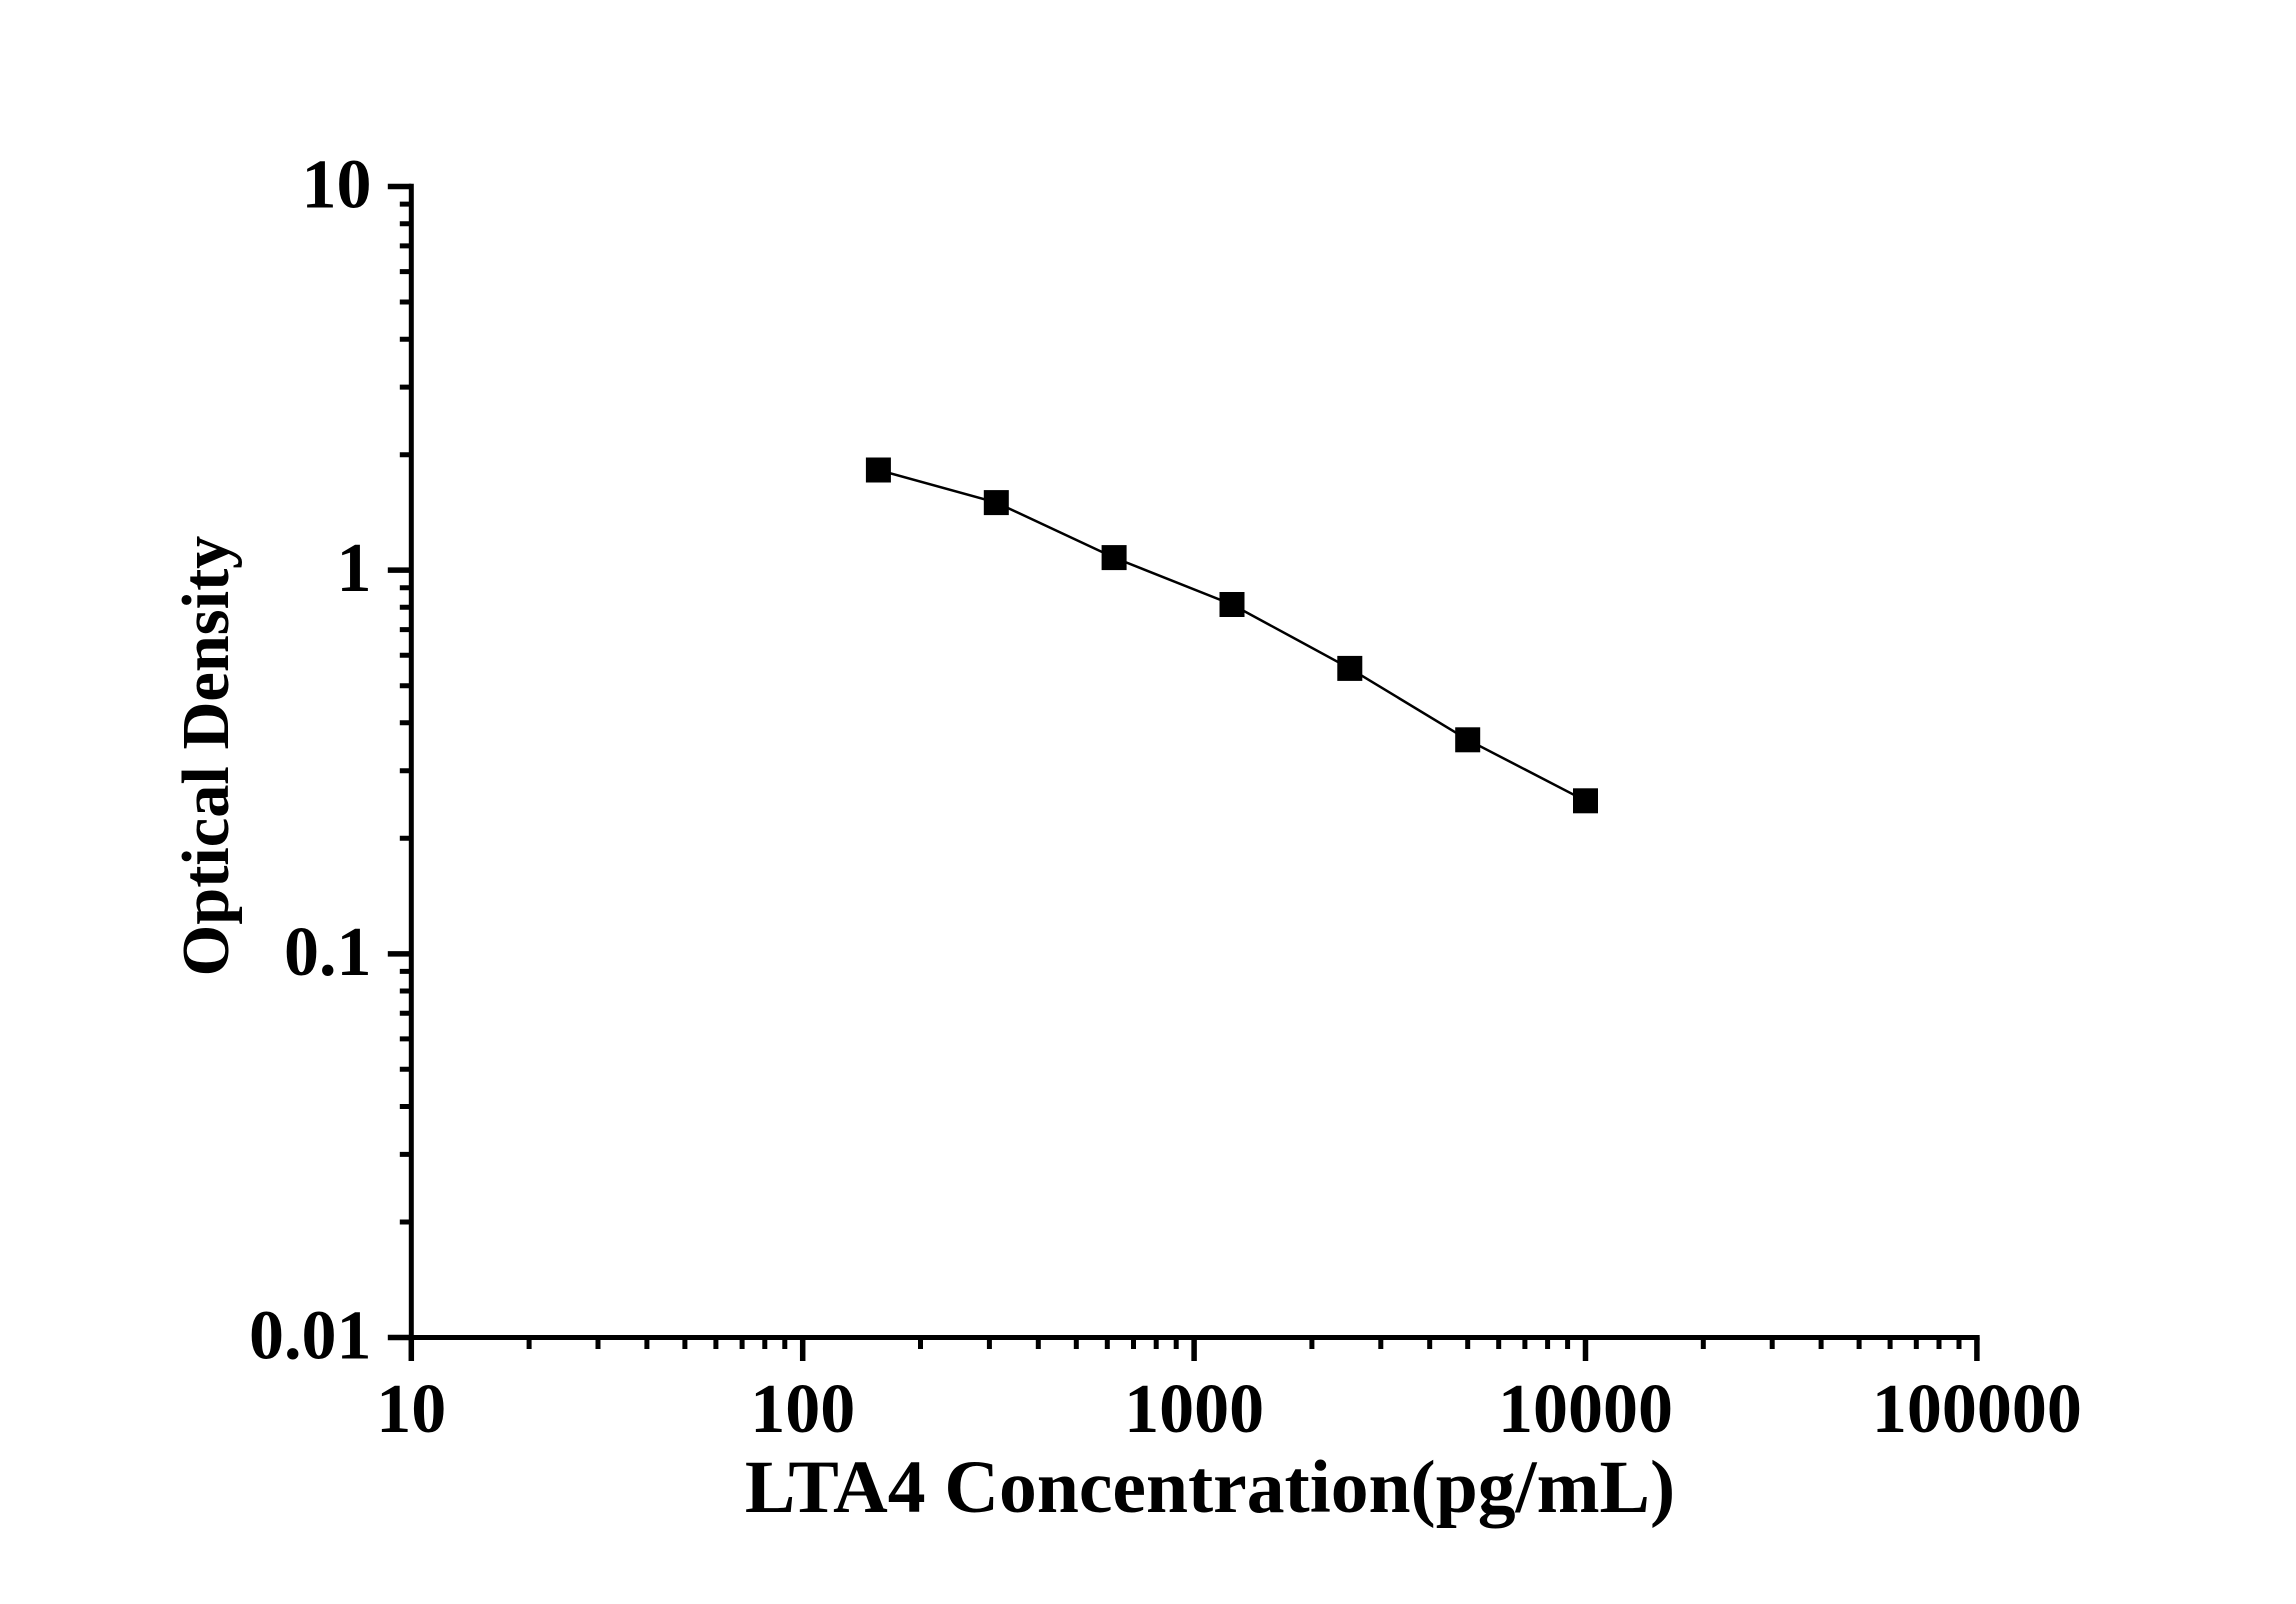 This screenshot has width=2296, height=1604. Describe the element at coordinates (1977, 1409) in the screenshot. I see `svg-text: 100000` at that location.